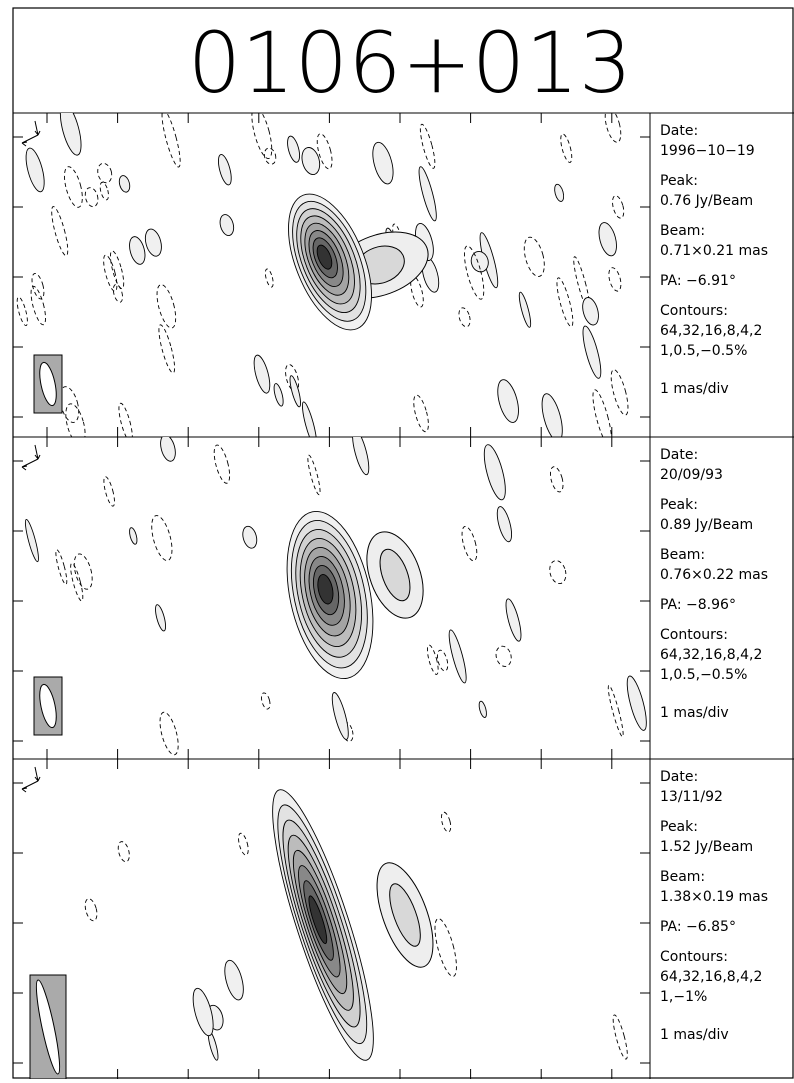 This screenshot has height=1083, width=794. I want to click on info-beam: 0.71×0.21 mas, so click(714, 251).